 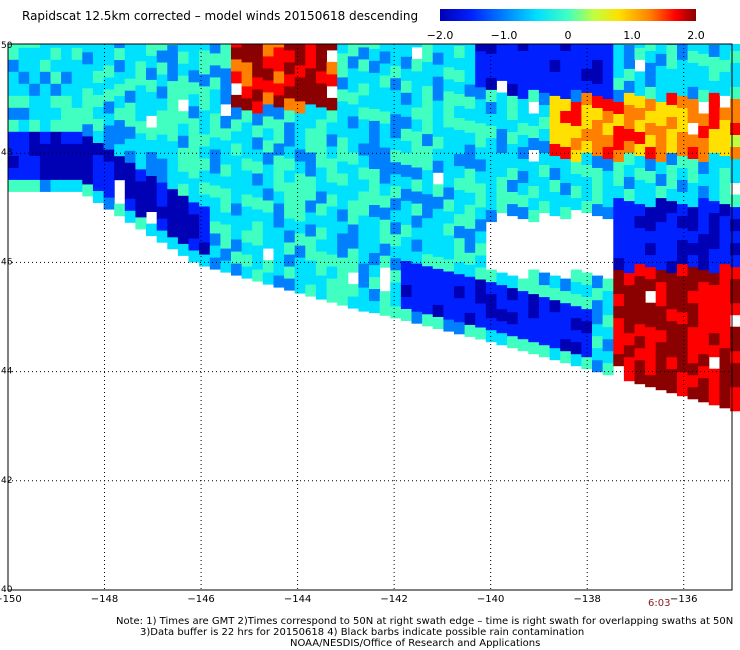 What do you see at coordinates (696, 35) in the screenshot?
I see `colorbar-label-pos2: 2.0` at bounding box center [696, 35].